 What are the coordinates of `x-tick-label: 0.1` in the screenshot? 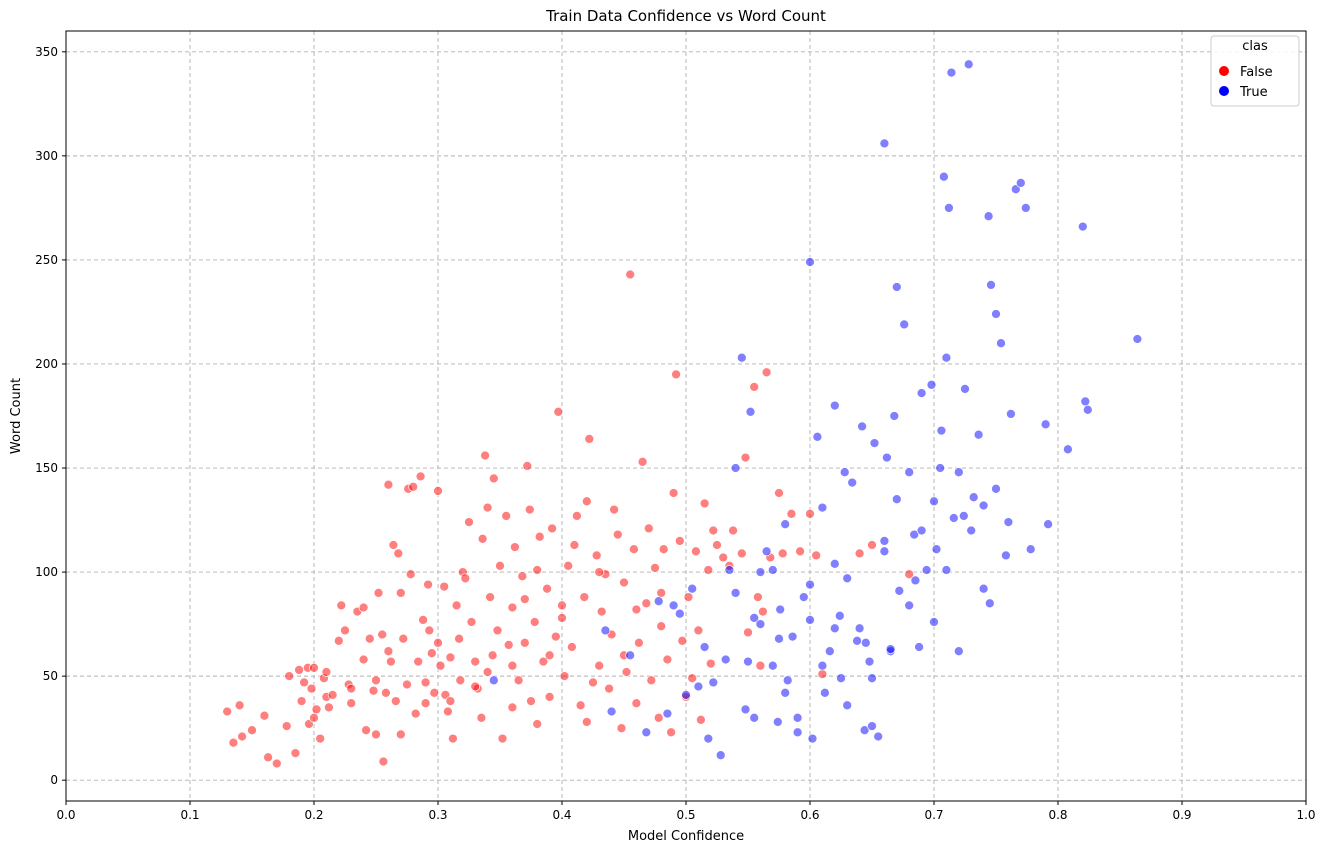 It's located at (189, 815).